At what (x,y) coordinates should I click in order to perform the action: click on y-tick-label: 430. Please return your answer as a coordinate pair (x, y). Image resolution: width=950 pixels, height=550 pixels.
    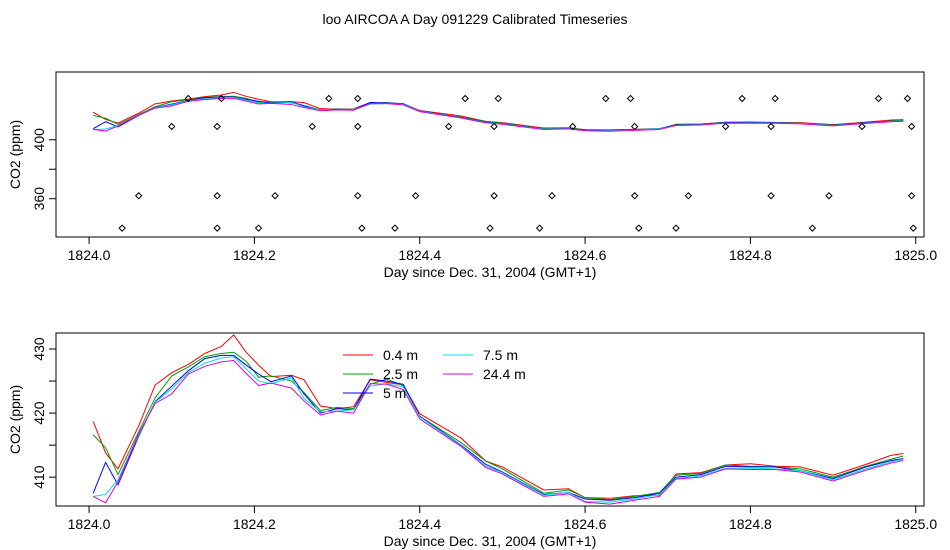
    Looking at the image, I should click on (39, 349).